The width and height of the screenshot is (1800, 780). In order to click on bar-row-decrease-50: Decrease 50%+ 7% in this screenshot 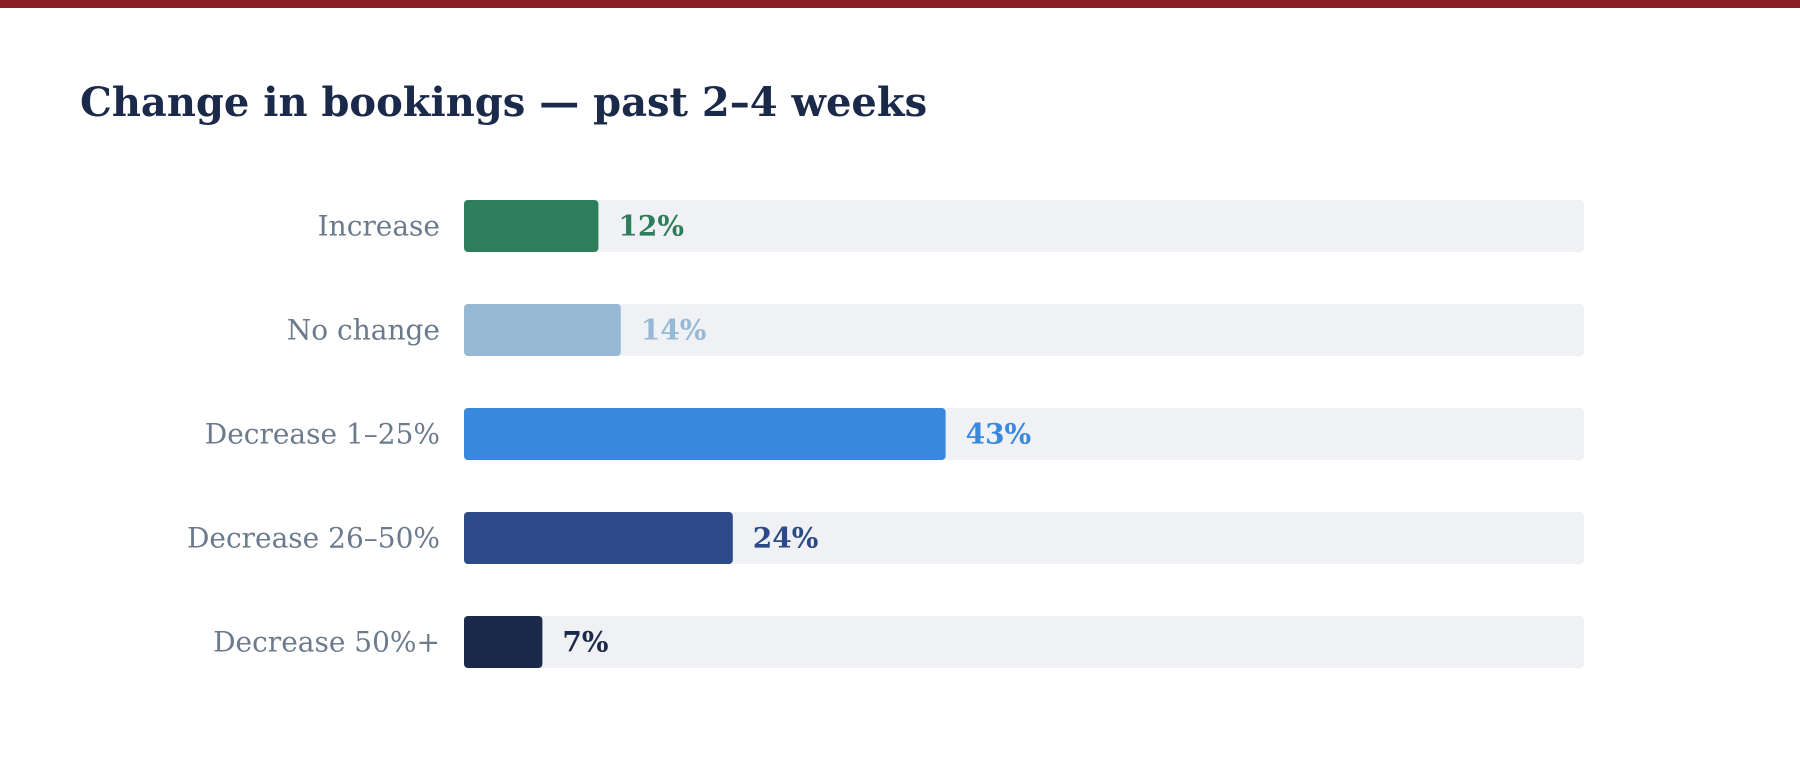, I will do `click(898, 642)`.